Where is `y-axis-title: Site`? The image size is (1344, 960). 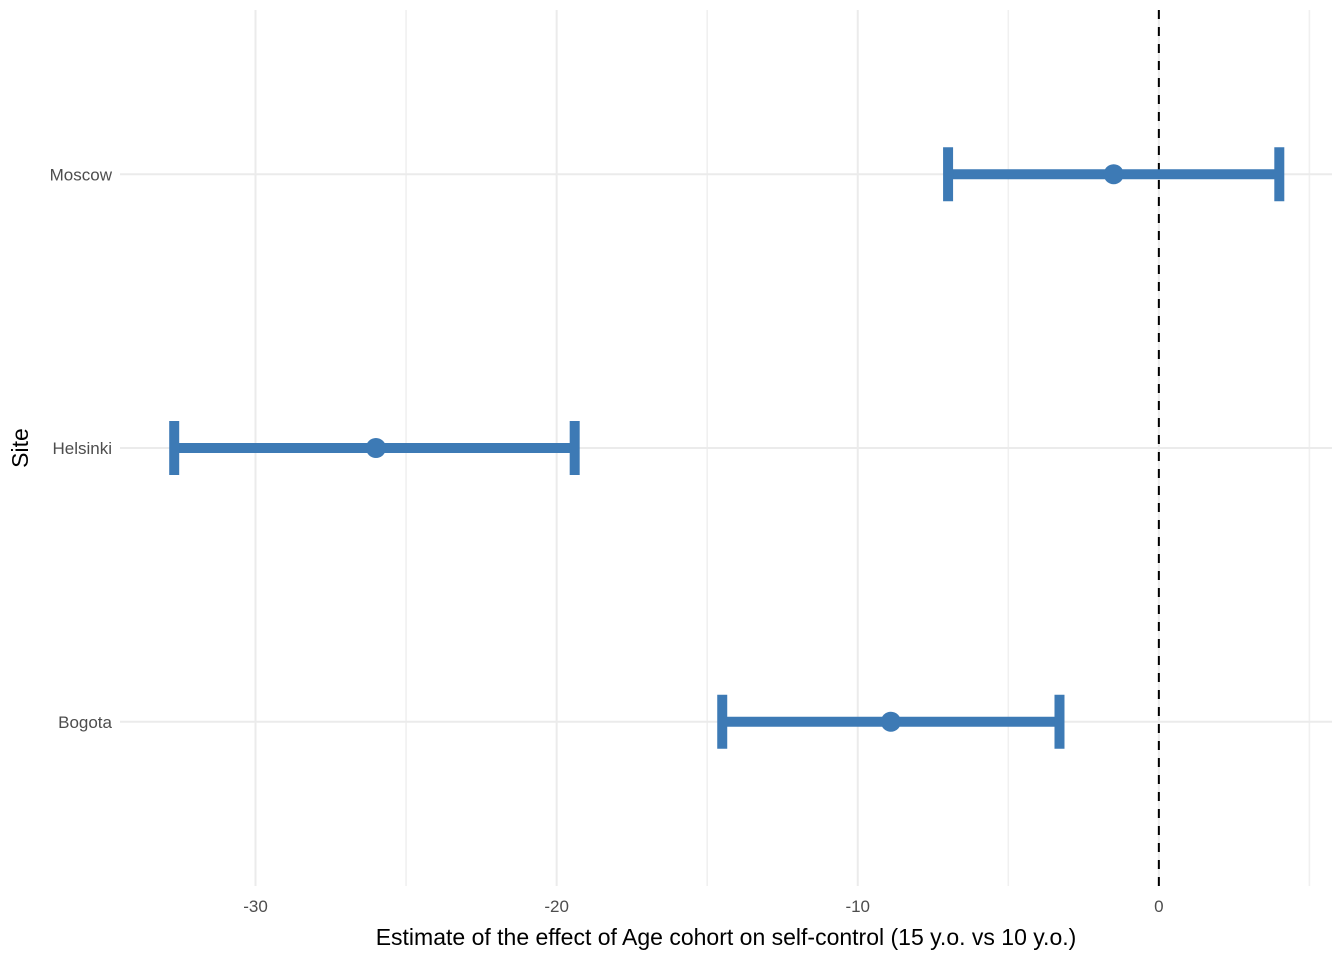
y-axis-title: Site is located at coordinates (20, 448).